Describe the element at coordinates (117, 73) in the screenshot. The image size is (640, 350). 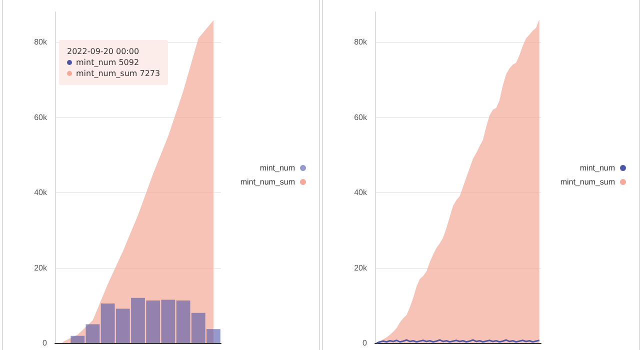
I see `annotation: mint_num_sum 7273` at that location.